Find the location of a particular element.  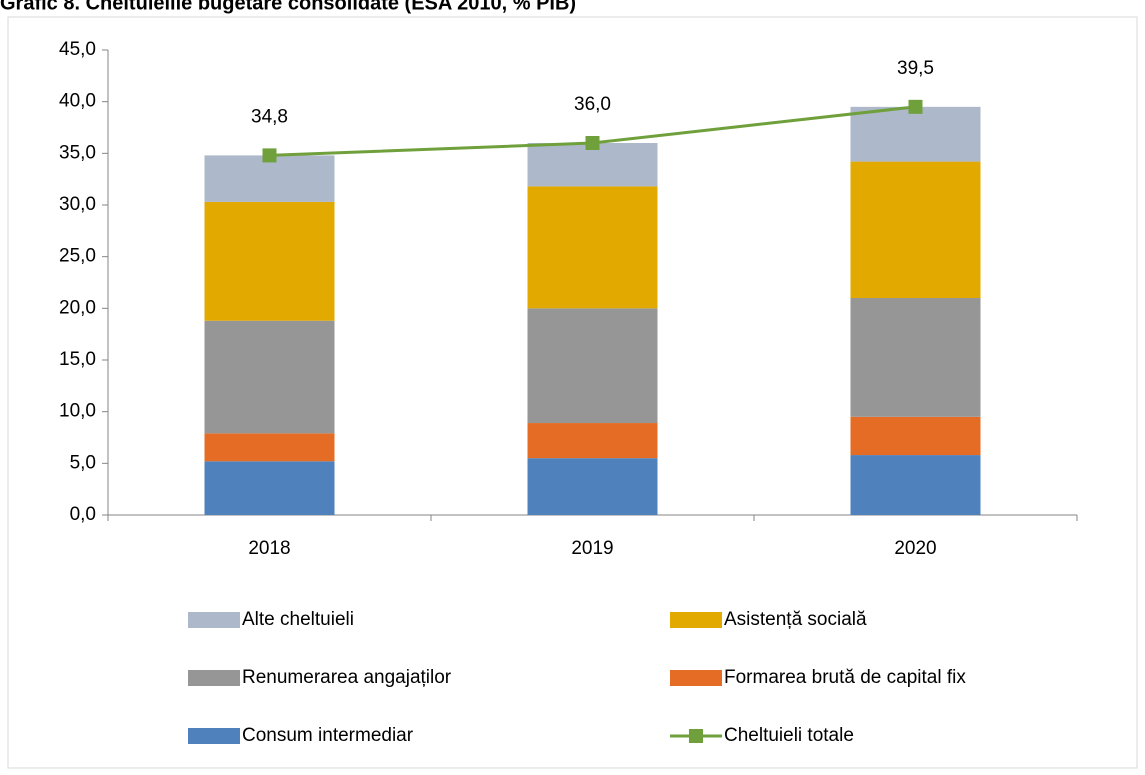

legend-marker is located at coordinates (696, 736).